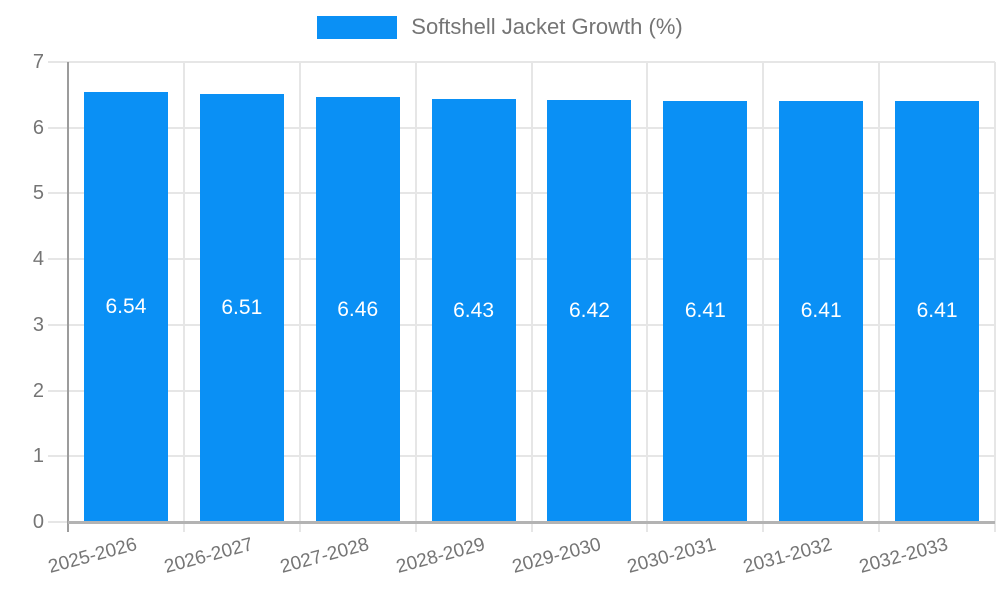  I want to click on bar-value-label: 6.54, so click(126, 307).